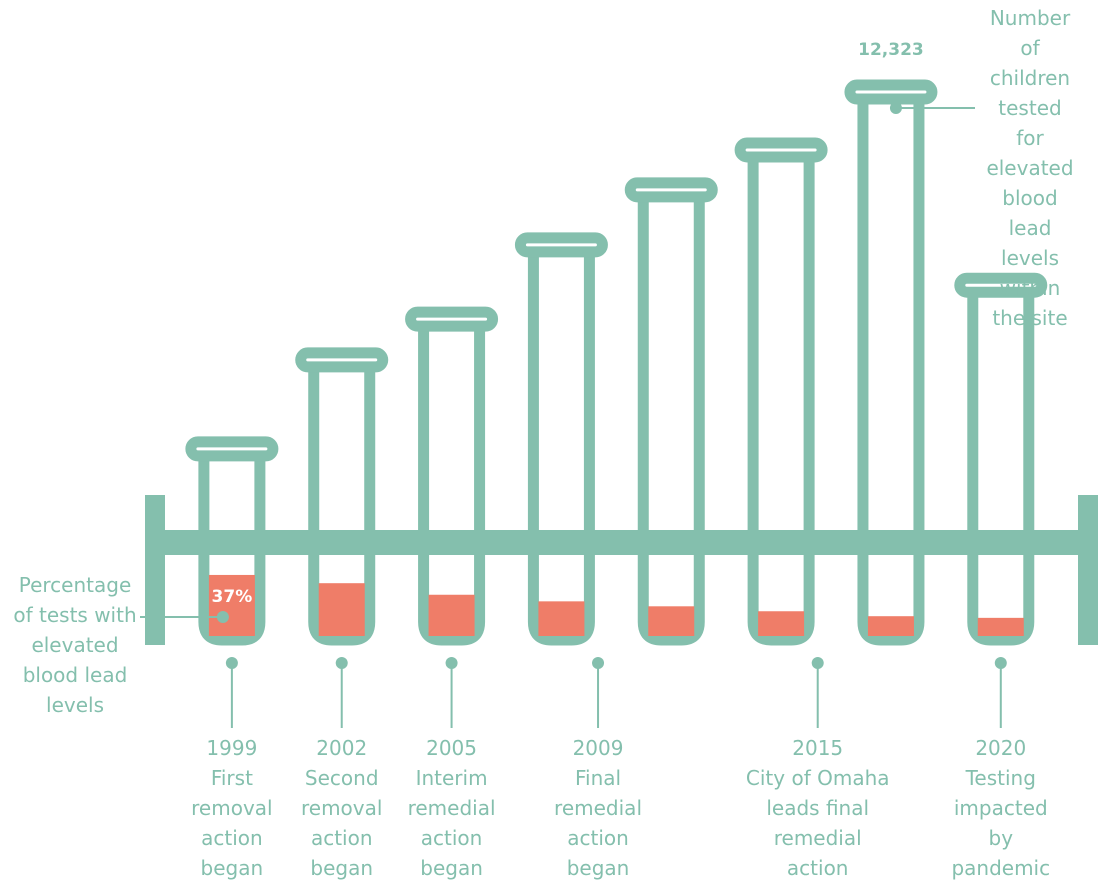 The width and height of the screenshot is (1108, 883). I want to click on event-text: Final remedial action began, so click(598, 823).